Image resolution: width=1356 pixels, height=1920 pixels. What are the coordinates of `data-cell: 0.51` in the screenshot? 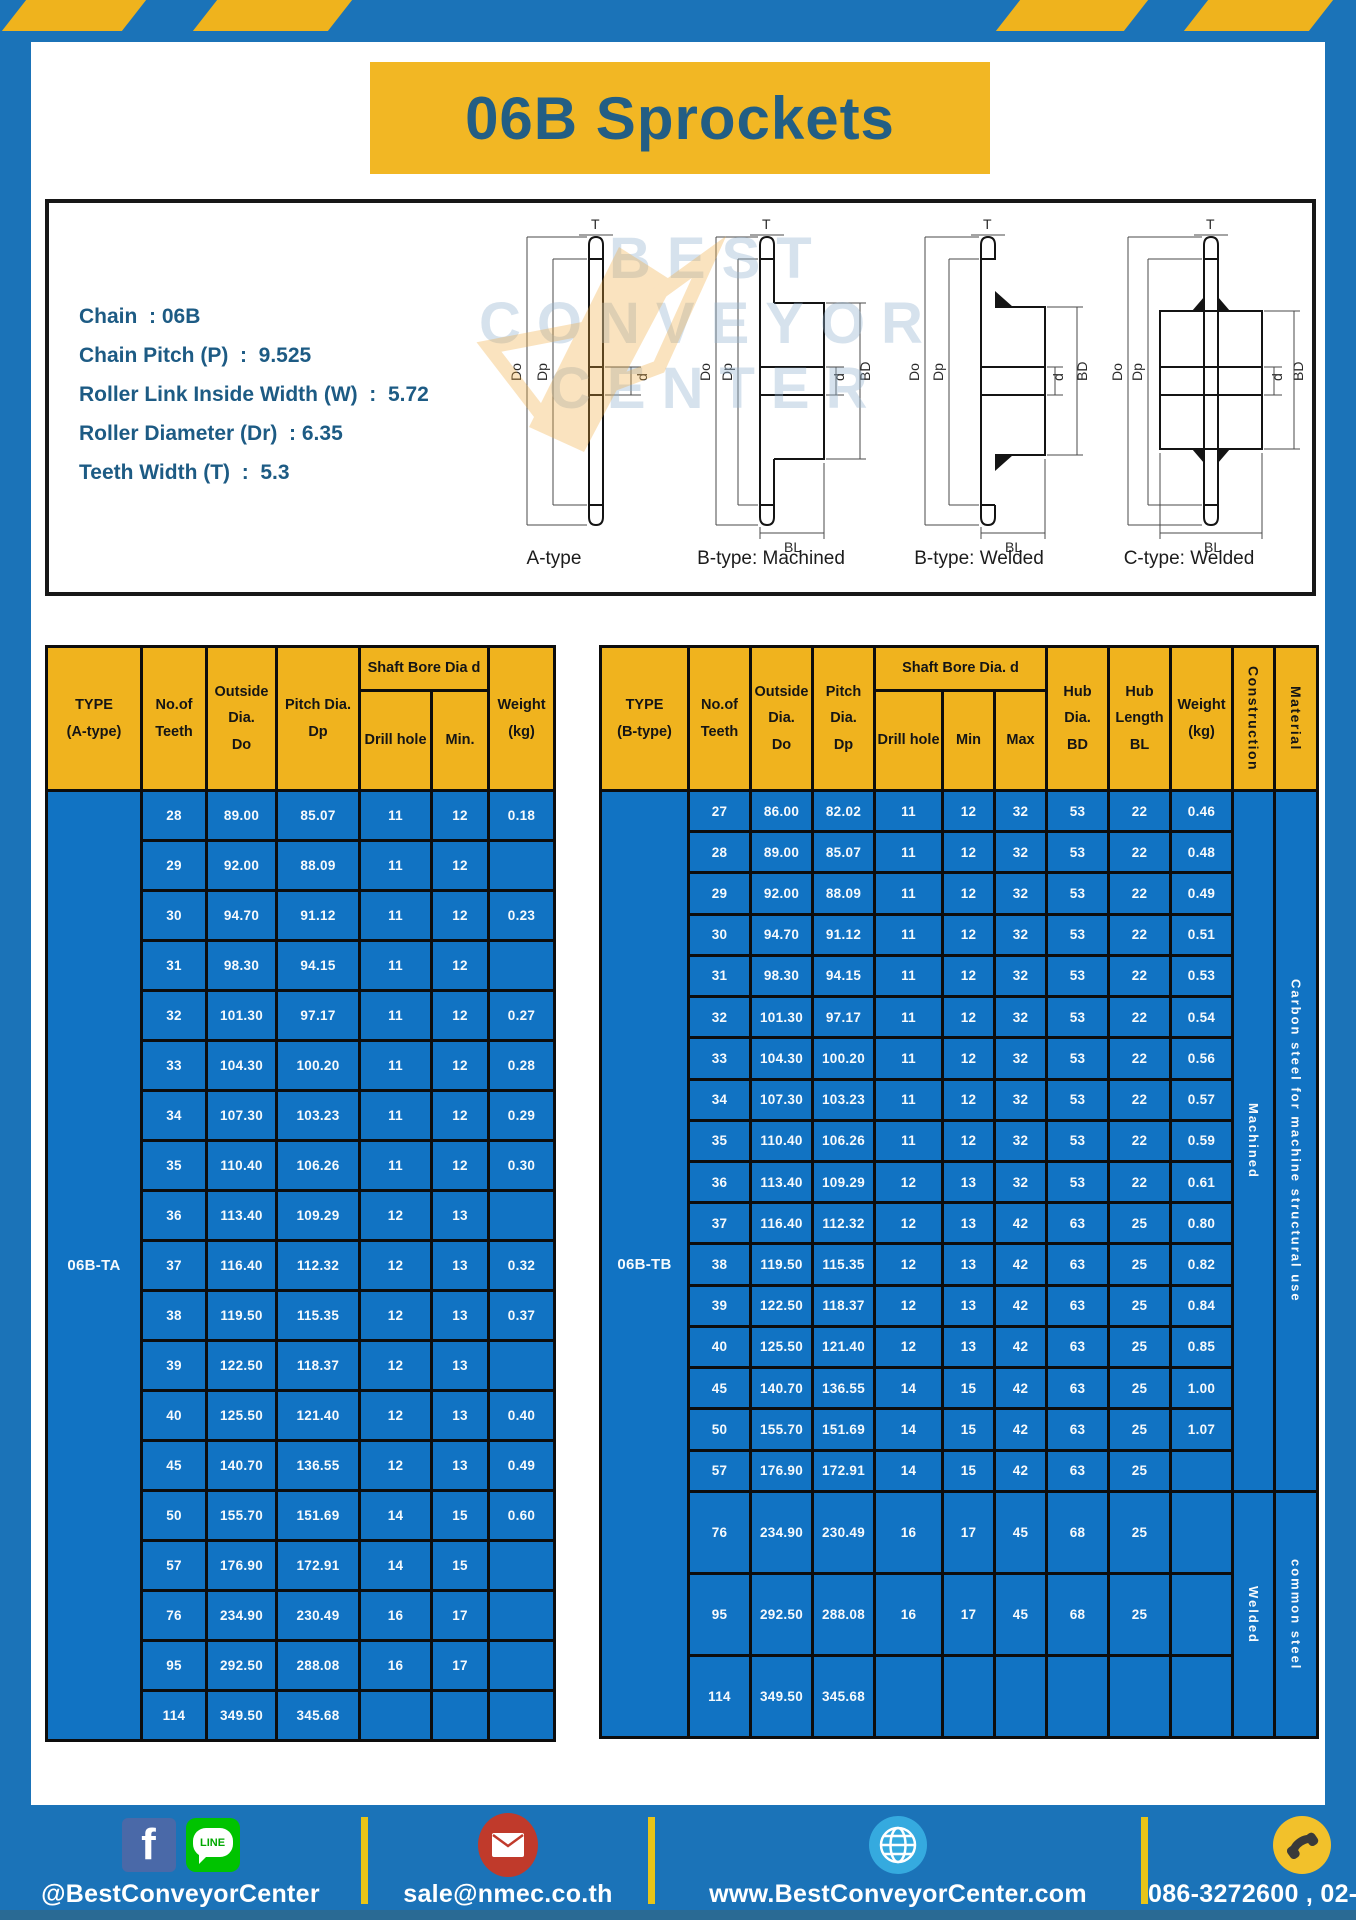 It's located at (1202, 934).